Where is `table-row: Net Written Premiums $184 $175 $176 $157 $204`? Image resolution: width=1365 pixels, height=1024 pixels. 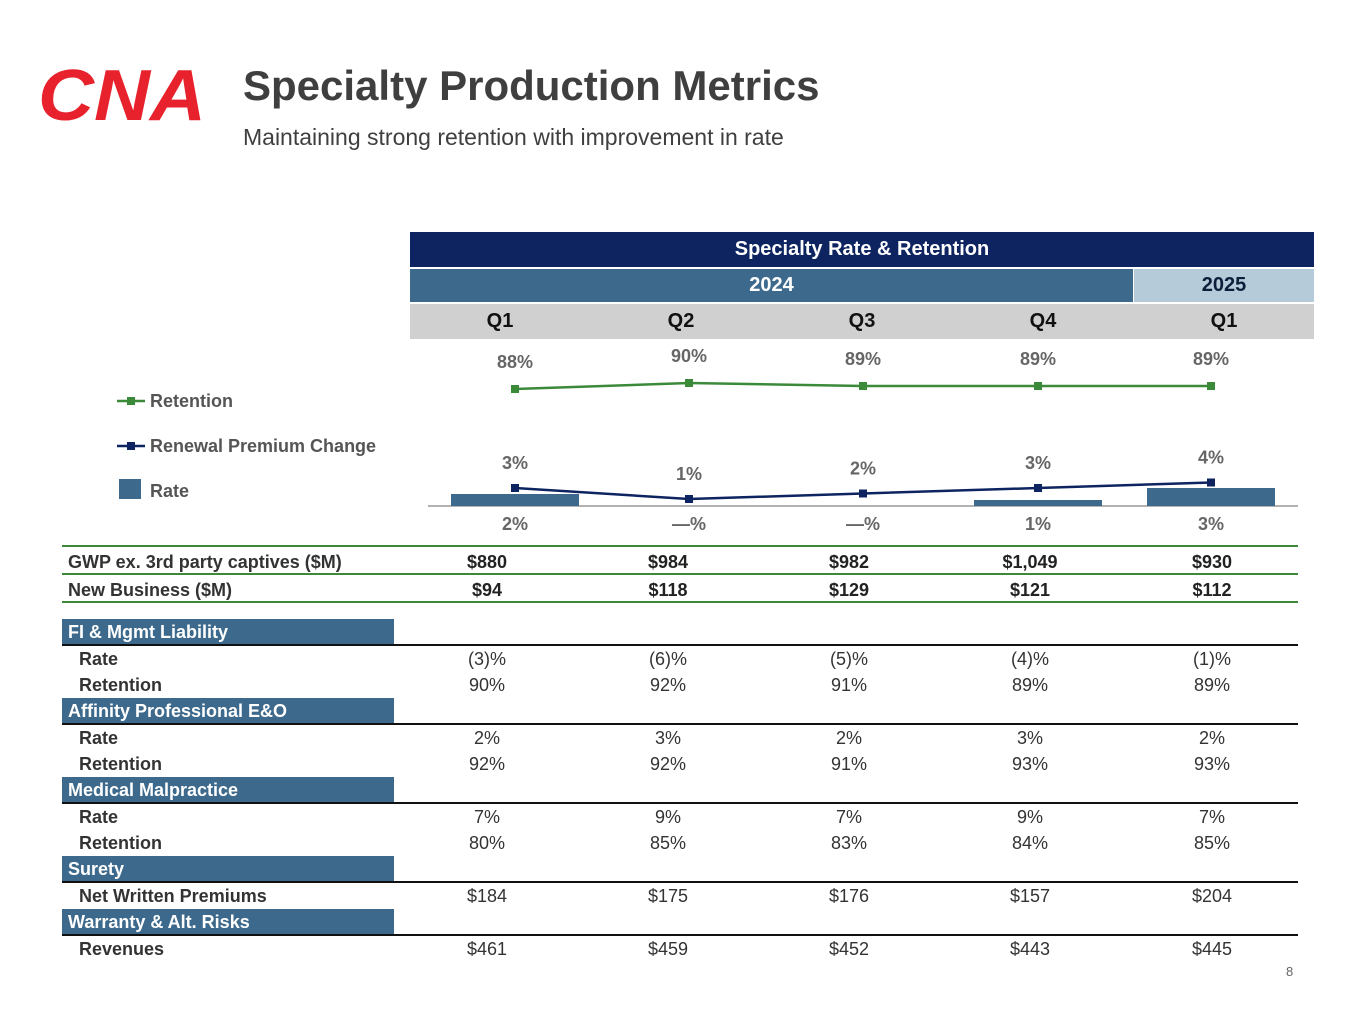 table-row: Net Written Premiums $184 $175 $176 $157 $204 is located at coordinates (680, 896).